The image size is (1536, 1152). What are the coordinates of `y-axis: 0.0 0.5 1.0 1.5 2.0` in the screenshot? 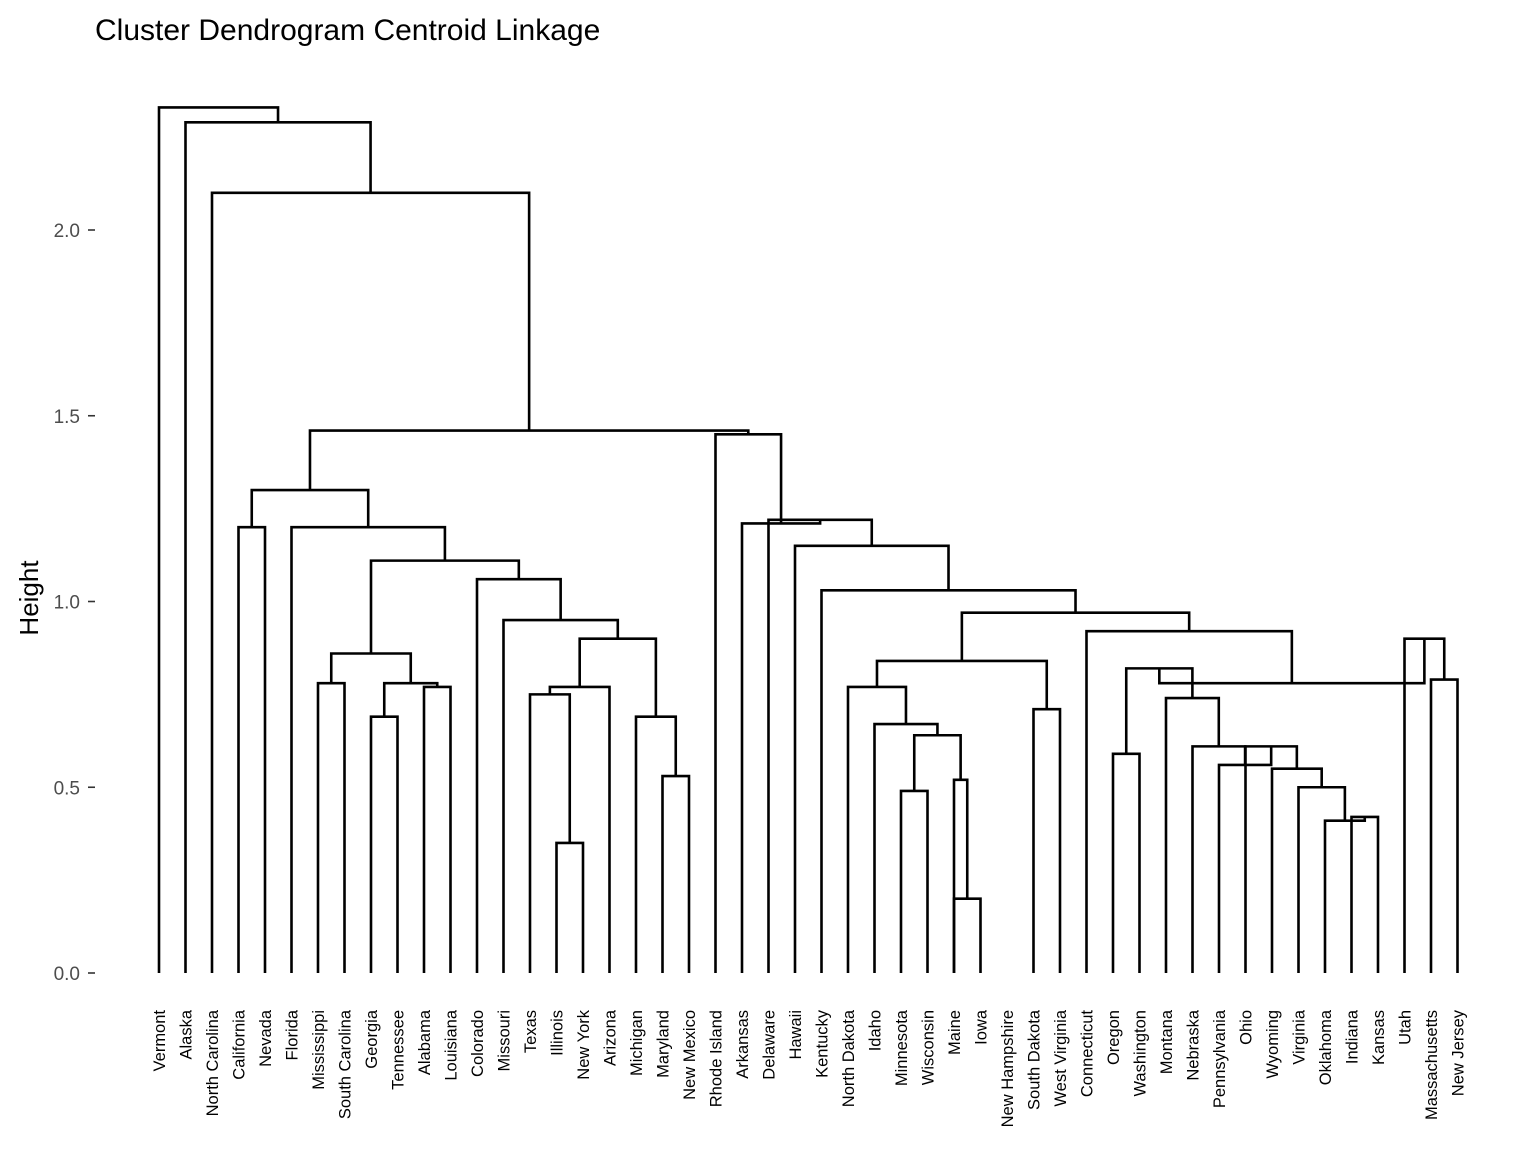 It's located at (74, 603).